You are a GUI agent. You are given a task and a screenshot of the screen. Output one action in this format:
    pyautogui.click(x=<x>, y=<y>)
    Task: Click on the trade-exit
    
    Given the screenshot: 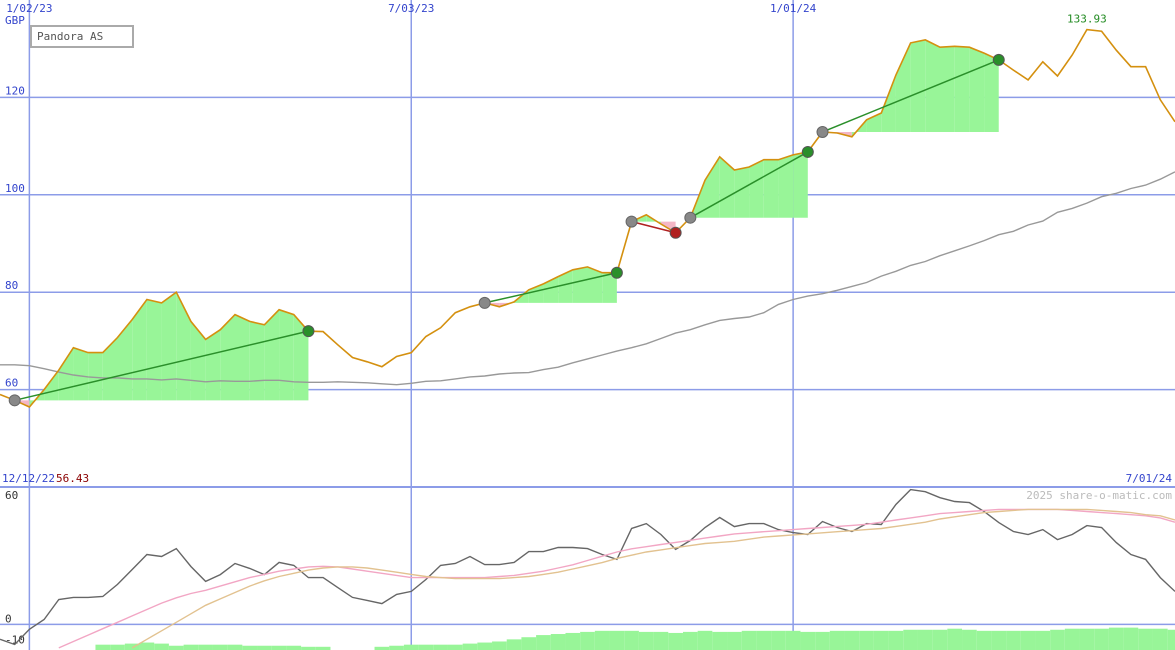 What is the action you would take?
    pyautogui.click(x=308, y=331)
    